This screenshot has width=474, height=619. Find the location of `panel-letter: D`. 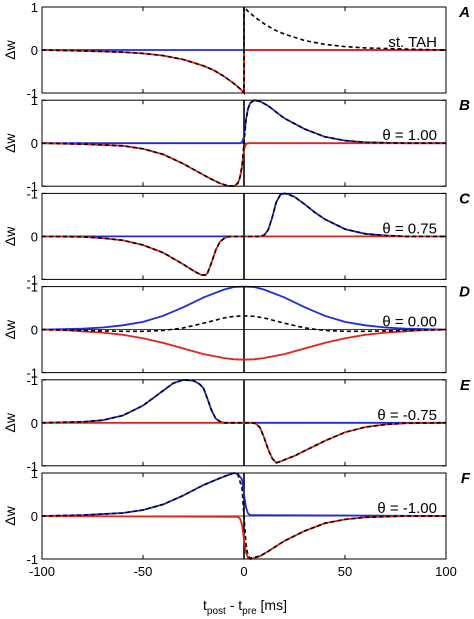

panel-letter: D is located at coordinates (464, 292).